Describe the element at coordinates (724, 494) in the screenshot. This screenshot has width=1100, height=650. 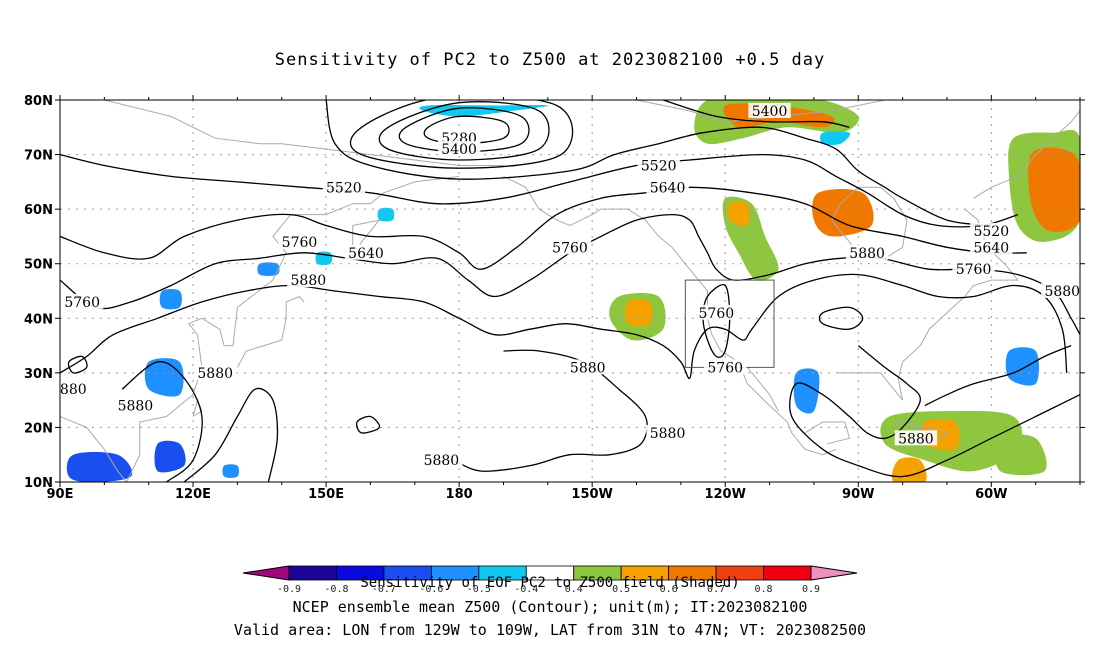
I see `lon-tick-label: 120W` at that location.